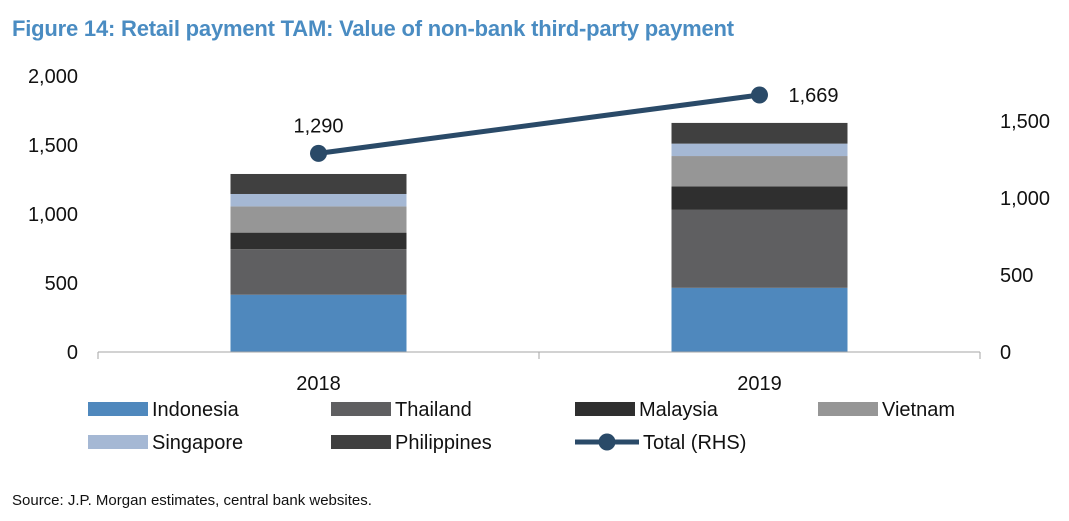 The width and height of the screenshot is (1069, 521). Describe the element at coordinates (1005, 353) in the screenshot. I see `right-tick-label-0: 0` at that location.